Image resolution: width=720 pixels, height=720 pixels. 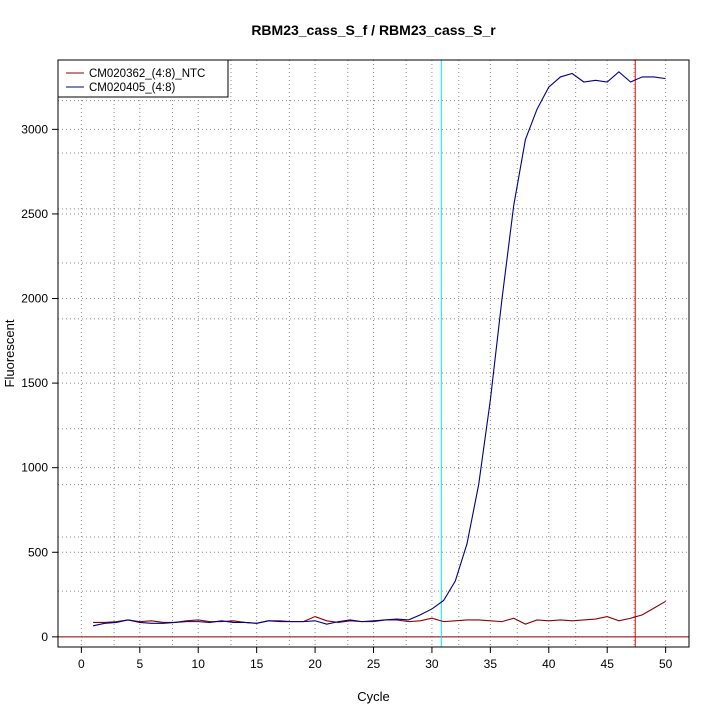 What do you see at coordinates (34, 468) in the screenshot?
I see `y-tick-label: 1000` at bounding box center [34, 468].